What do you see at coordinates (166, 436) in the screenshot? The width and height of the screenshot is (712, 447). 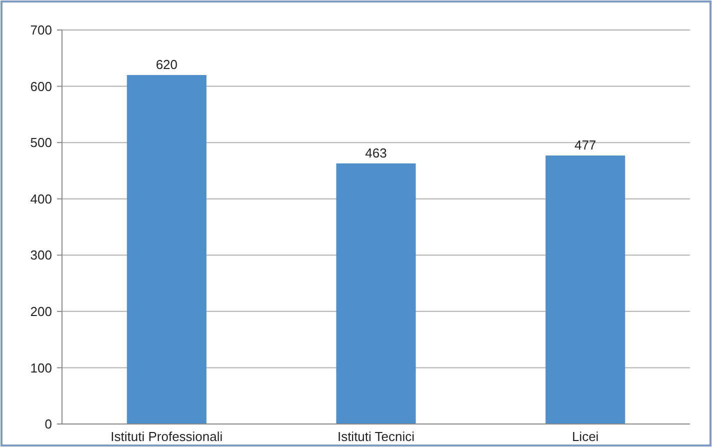 I see `x-tick-label: Istituti Professionali` at bounding box center [166, 436].